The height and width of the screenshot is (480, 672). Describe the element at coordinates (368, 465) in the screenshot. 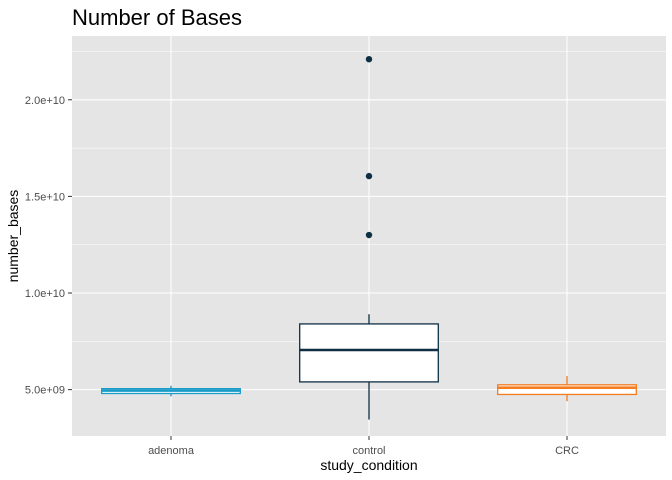

I see `x-axis-title: study_condition` at that location.